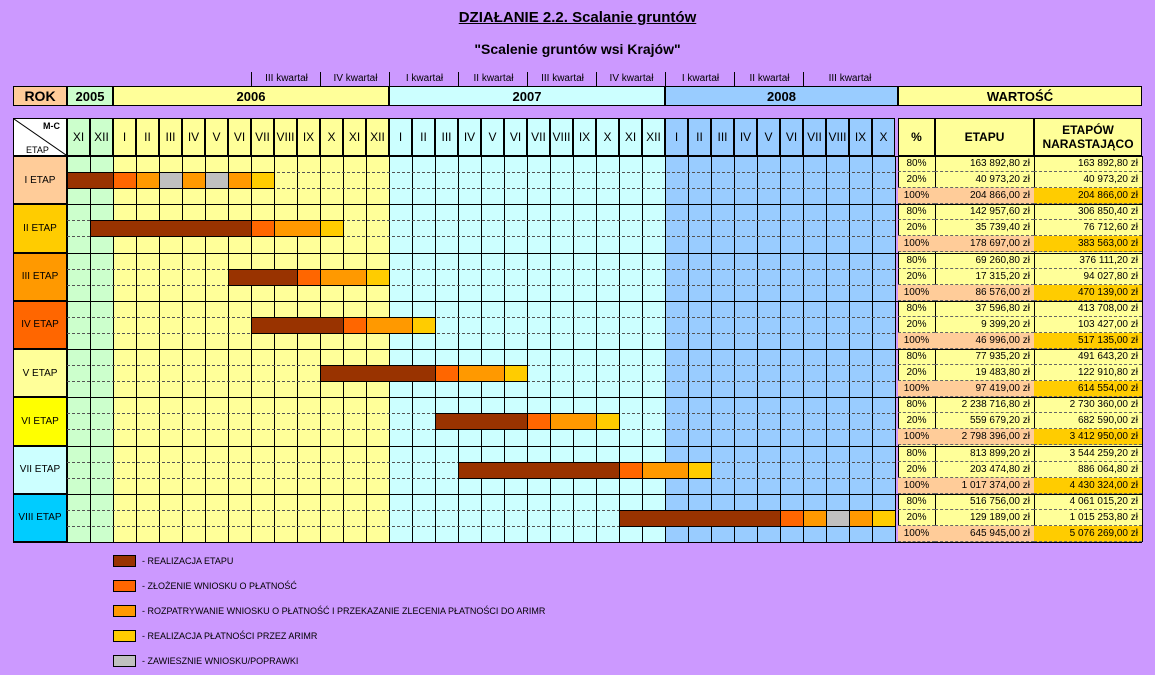 The image size is (1155, 675). Describe the element at coordinates (230, 636) in the screenshot. I see `legend-label: - REALIZACJA PŁATNOŚCI PRZEZ ARIMR` at that location.